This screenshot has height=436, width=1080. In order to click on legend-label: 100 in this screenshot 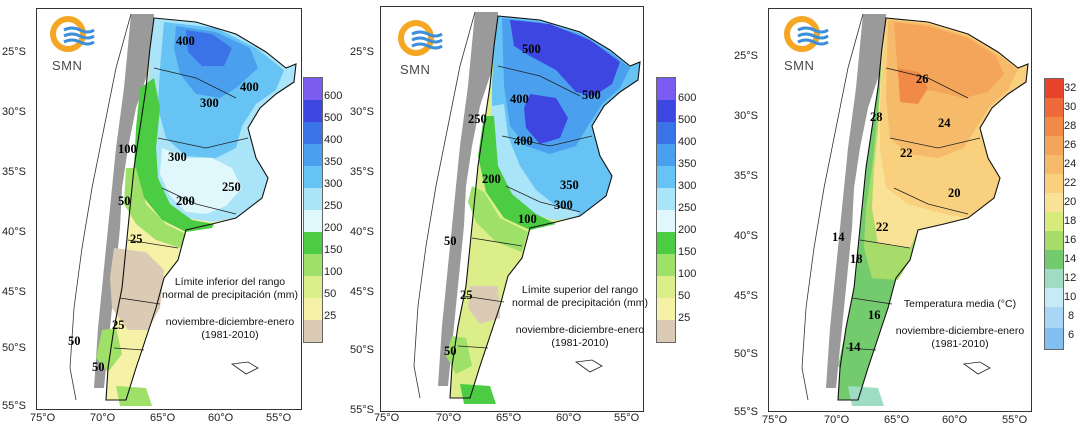, I will do `click(687, 274)`.